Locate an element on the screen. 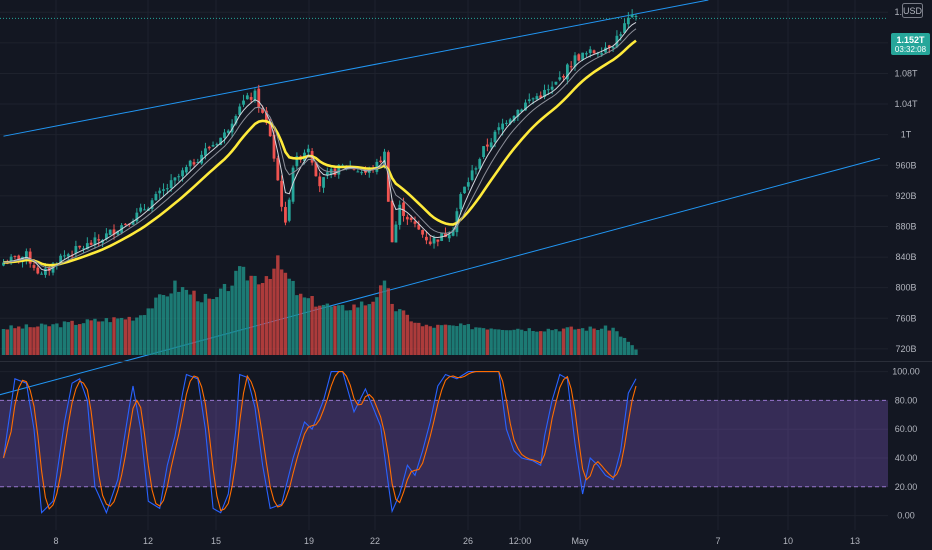  stochastic-axis: 0.00 20.00 40.00 60.00 80.00 100.00 is located at coordinates (906, 444).